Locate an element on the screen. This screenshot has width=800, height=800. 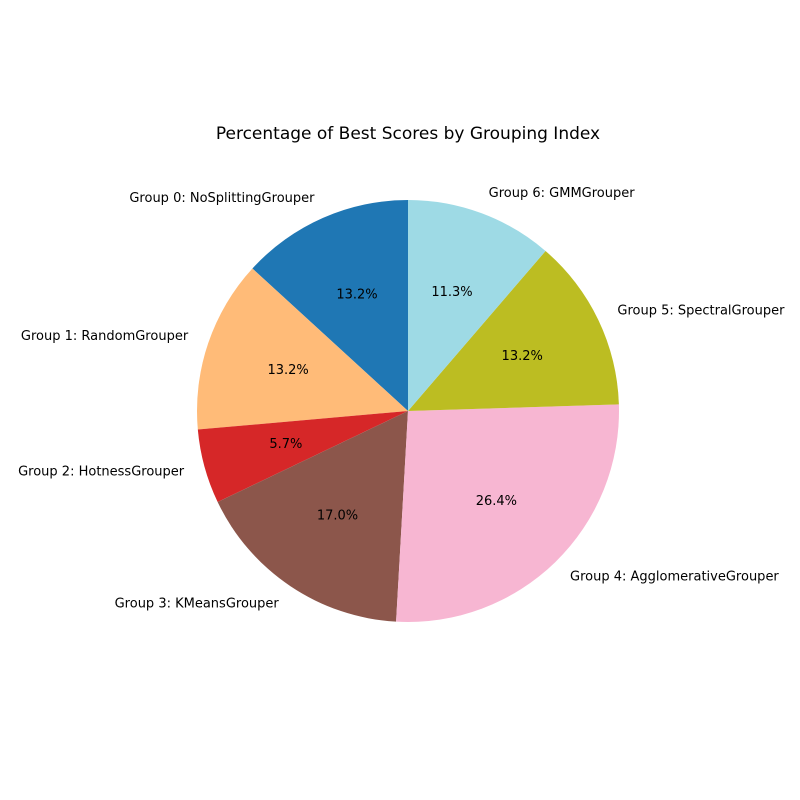
category-label-group-5-spectralgrouper: Group 5: SpectralGrouper is located at coordinates (701, 310).